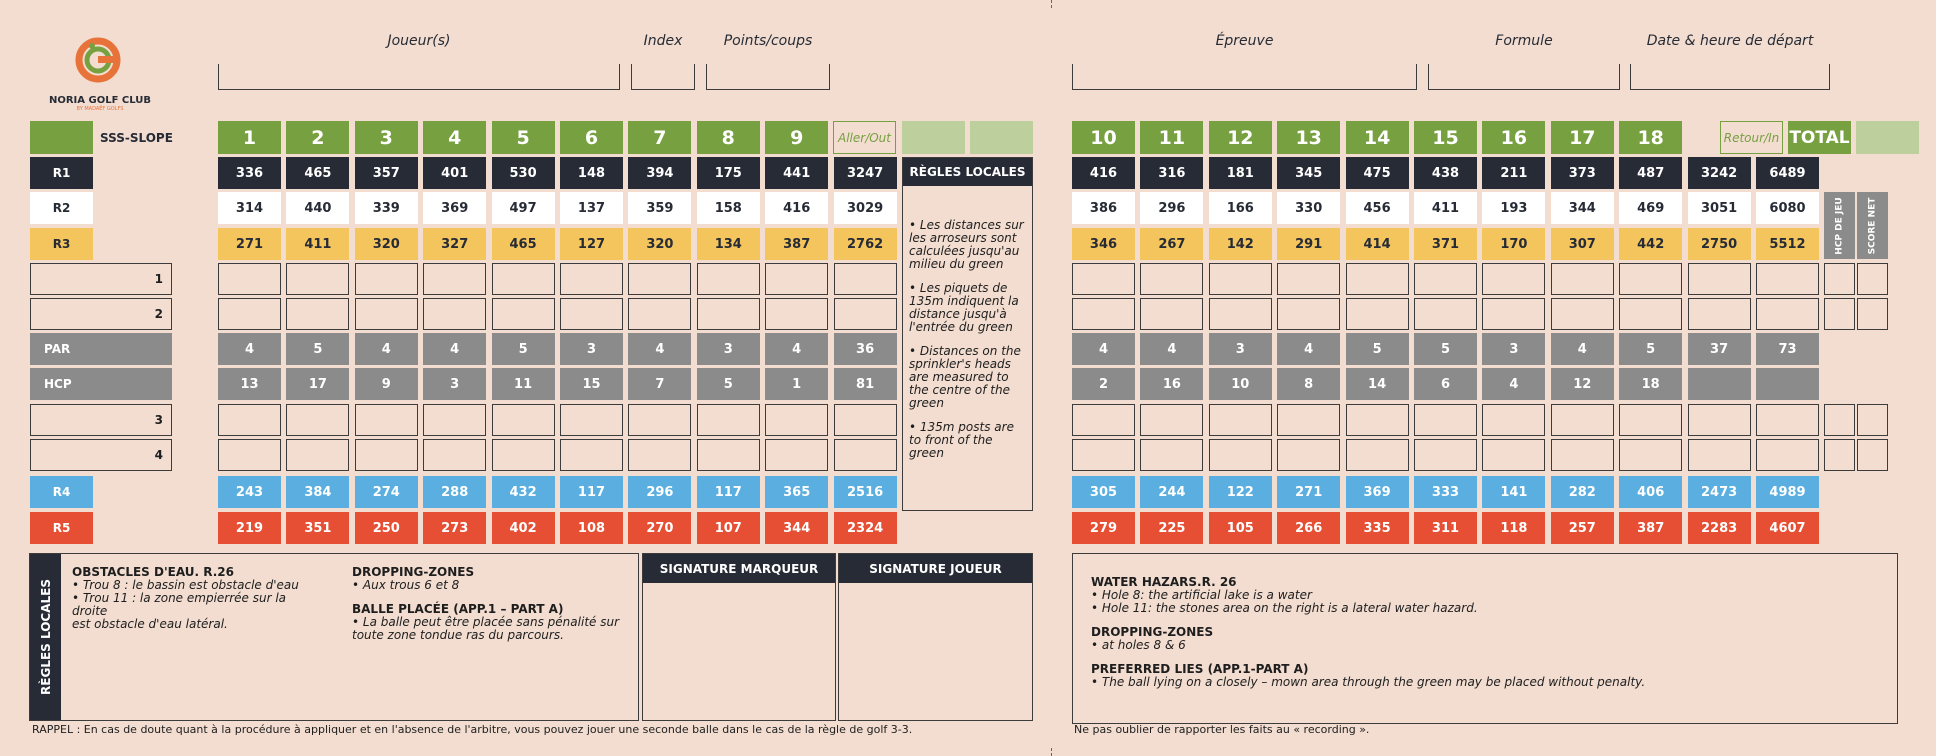 This screenshot has height=756, width=1936. Describe the element at coordinates (419, 77) in the screenshot. I see `players-field` at that location.